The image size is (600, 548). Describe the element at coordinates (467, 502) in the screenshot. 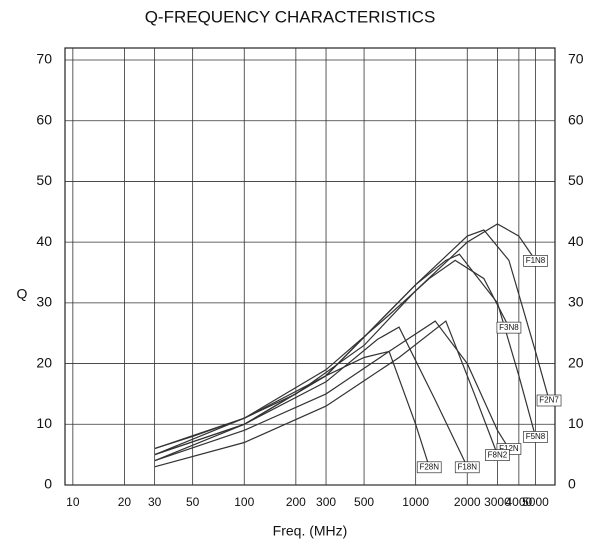

I see `x-tick-label: 2000` at that location.